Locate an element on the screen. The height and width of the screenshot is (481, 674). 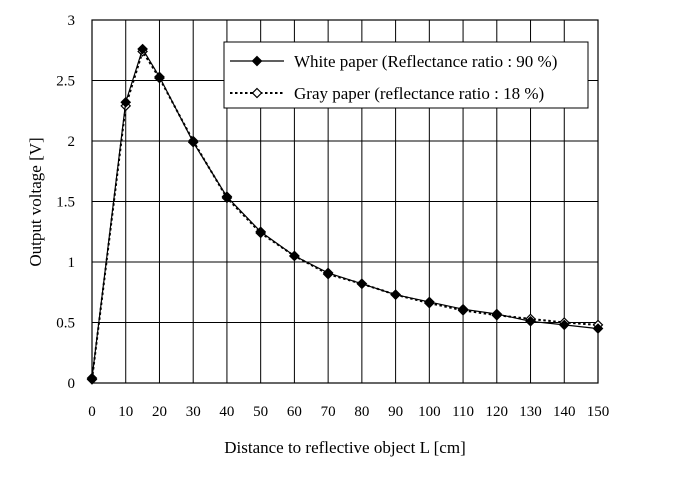
x-axis-label: Distance to reflective object L [cm] is located at coordinates (345, 447).